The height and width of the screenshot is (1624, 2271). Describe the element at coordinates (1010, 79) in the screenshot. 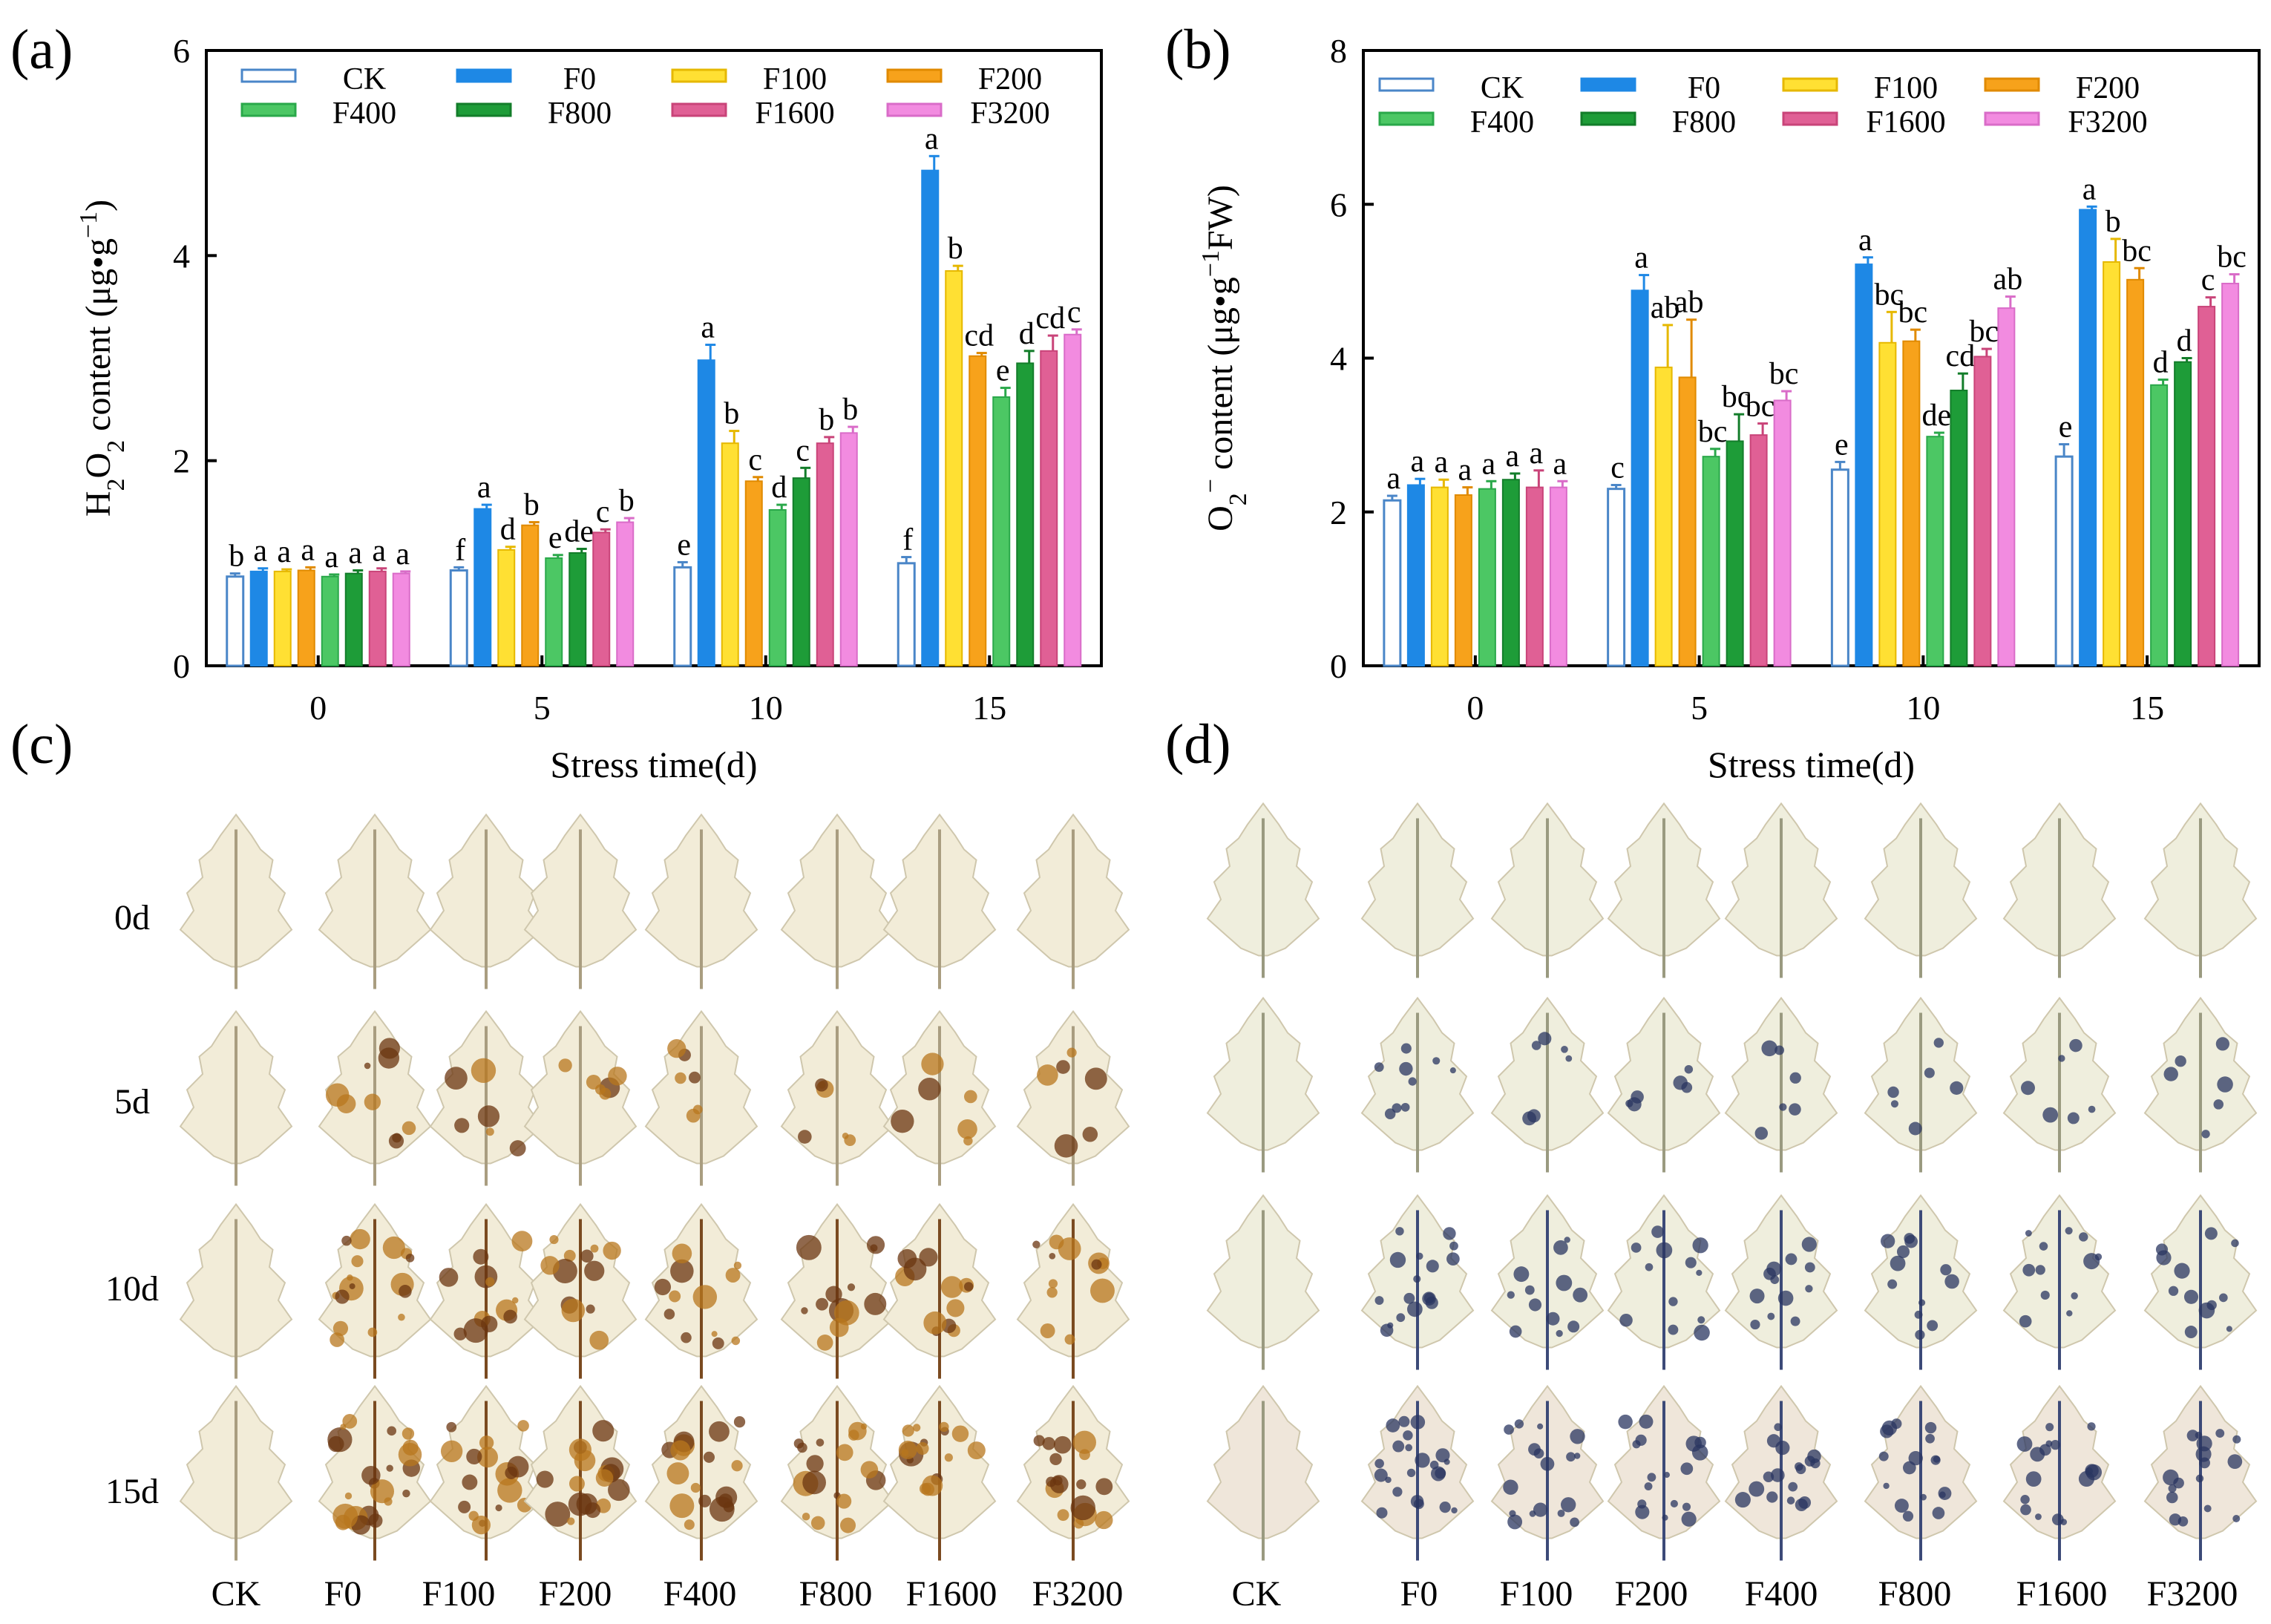

I see `legend-label: F200` at that location.